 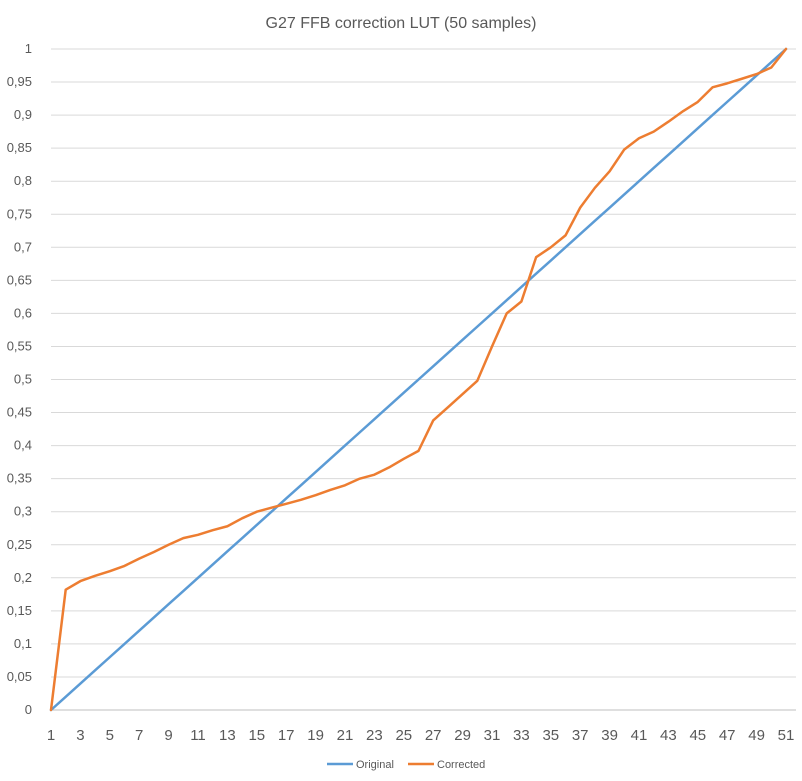 What do you see at coordinates (23, 180) in the screenshot?
I see `y-tick-label: 0,8` at bounding box center [23, 180].